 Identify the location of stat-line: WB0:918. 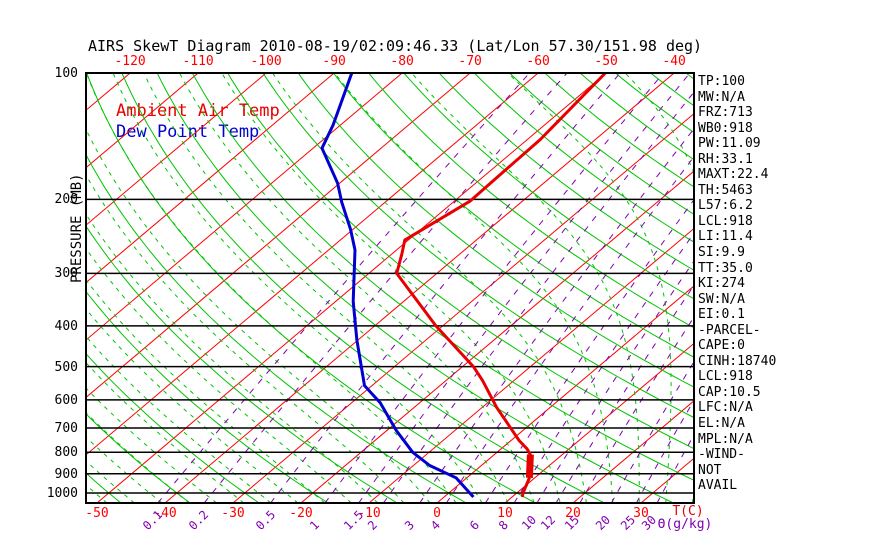
(725, 128).